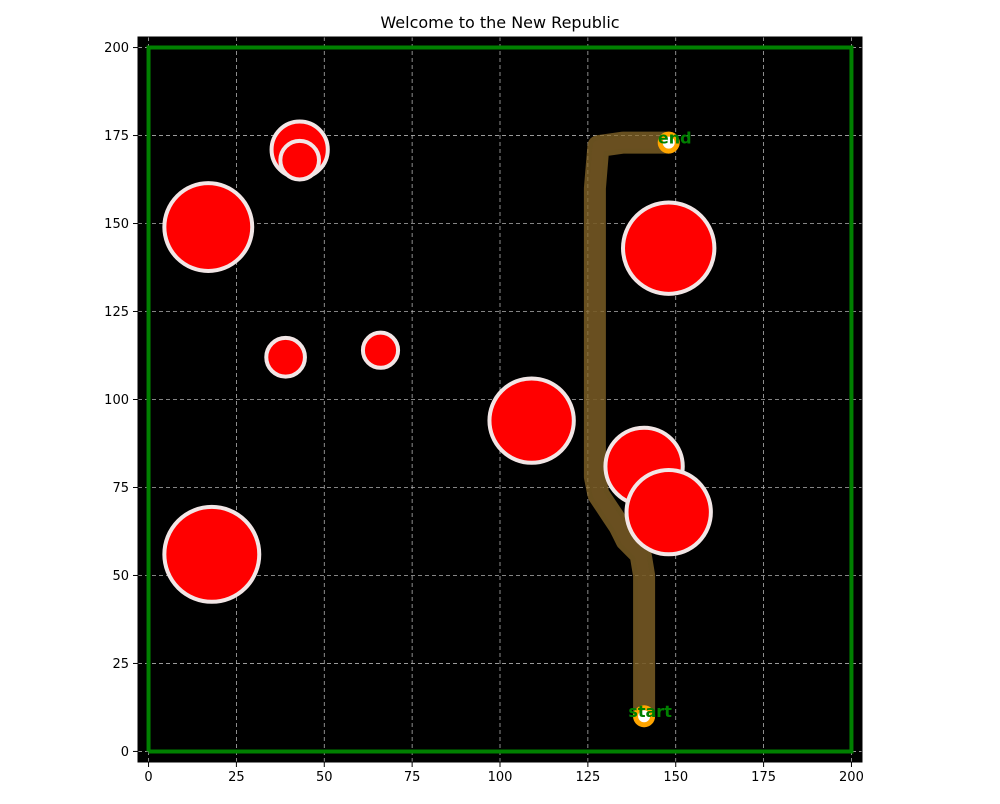  I want to click on x-tick-label: 125, so click(587, 777).